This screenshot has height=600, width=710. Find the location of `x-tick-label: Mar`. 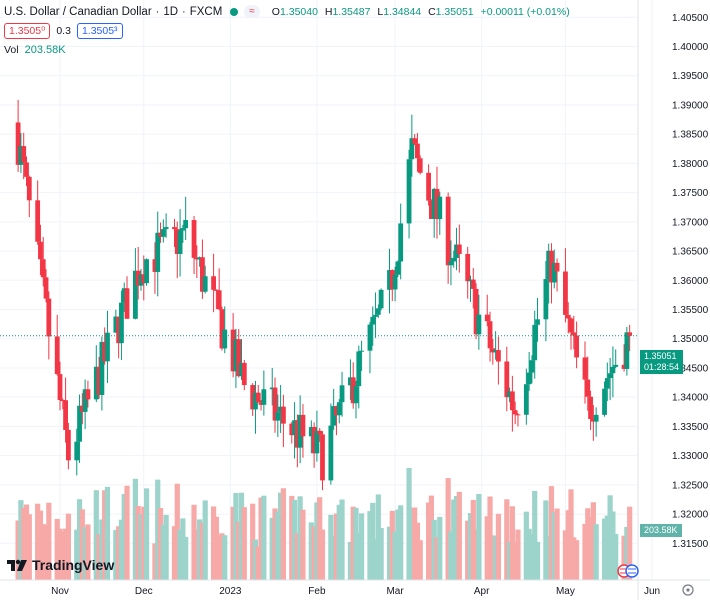

x-tick-label: Mar is located at coordinates (395, 591).